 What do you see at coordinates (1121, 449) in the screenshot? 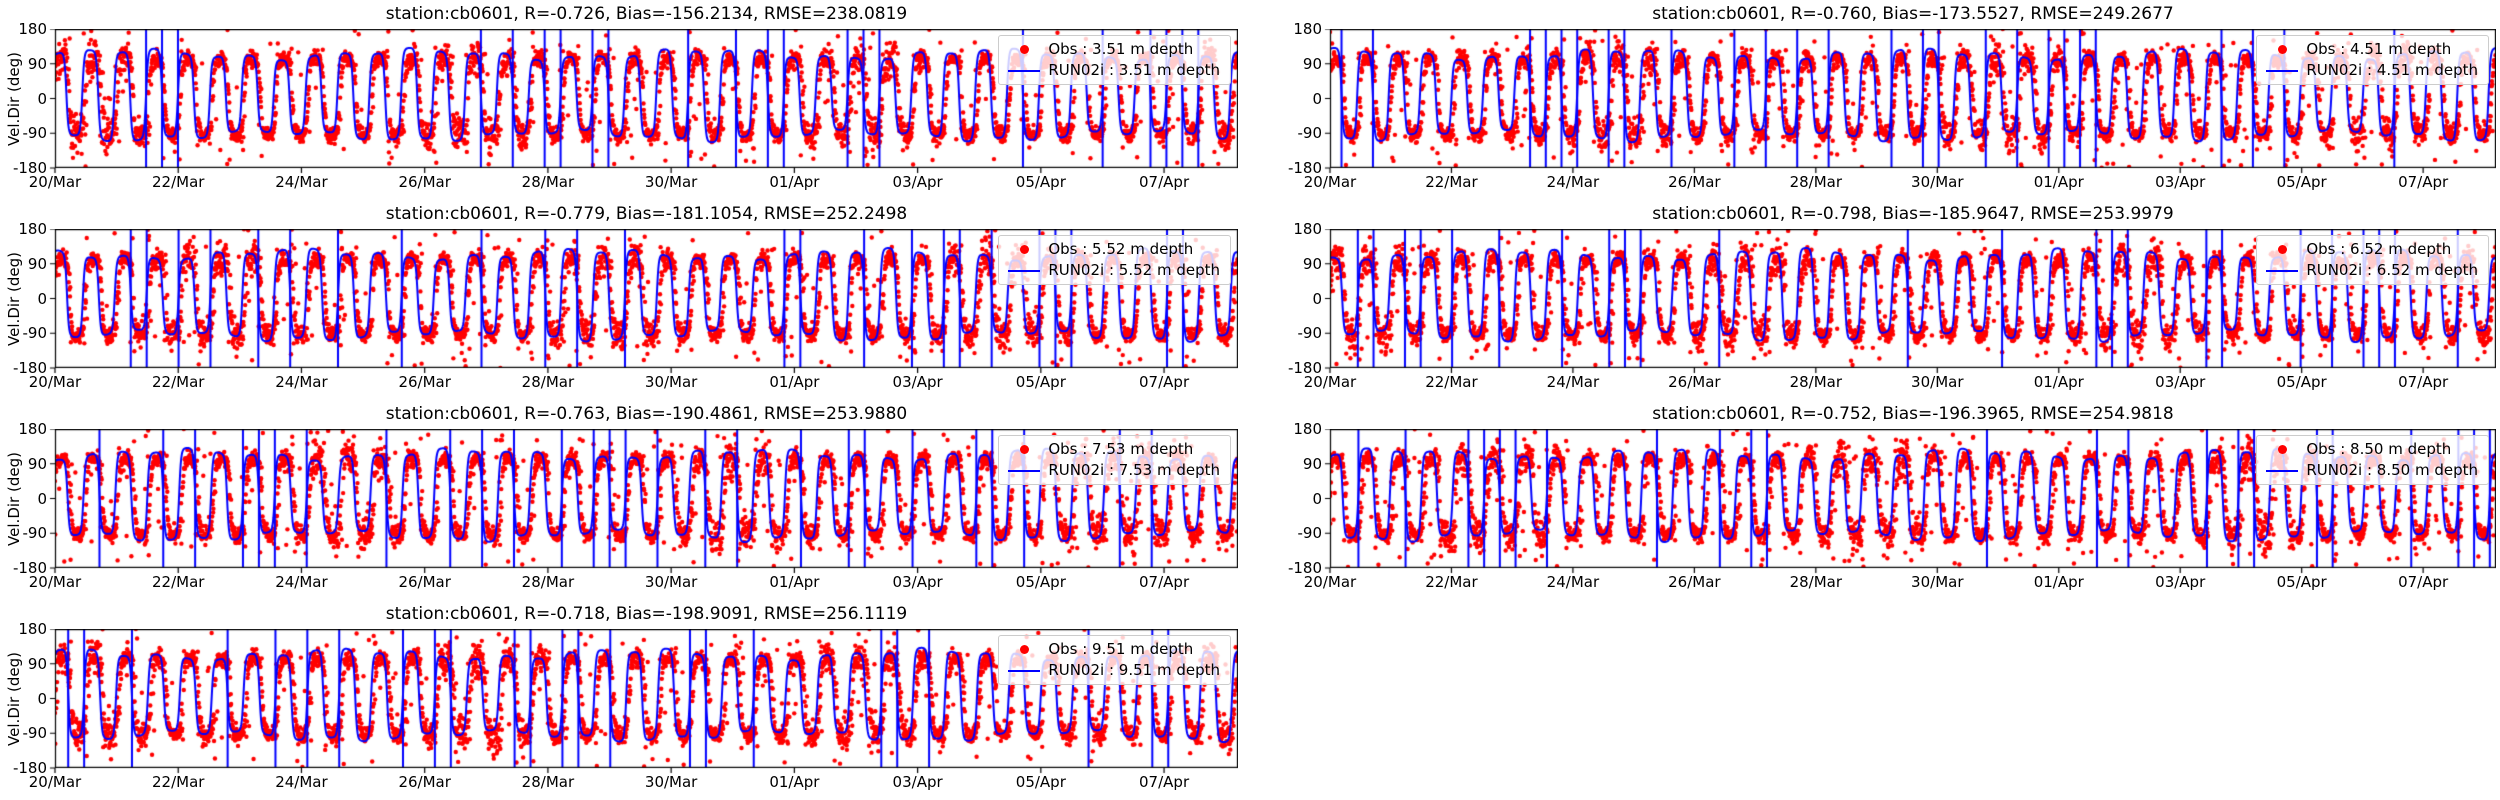
I see `legend-obs-label: Obs : 7.53 m depth` at bounding box center [1121, 449].